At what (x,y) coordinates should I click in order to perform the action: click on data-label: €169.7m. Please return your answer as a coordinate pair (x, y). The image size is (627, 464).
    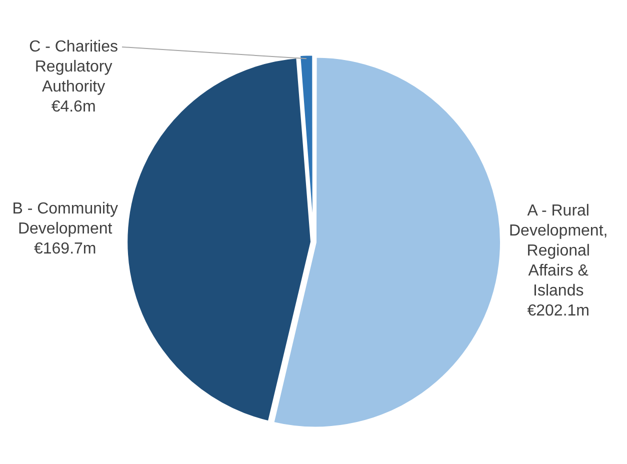
    Looking at the image, I should click on (65, 249).